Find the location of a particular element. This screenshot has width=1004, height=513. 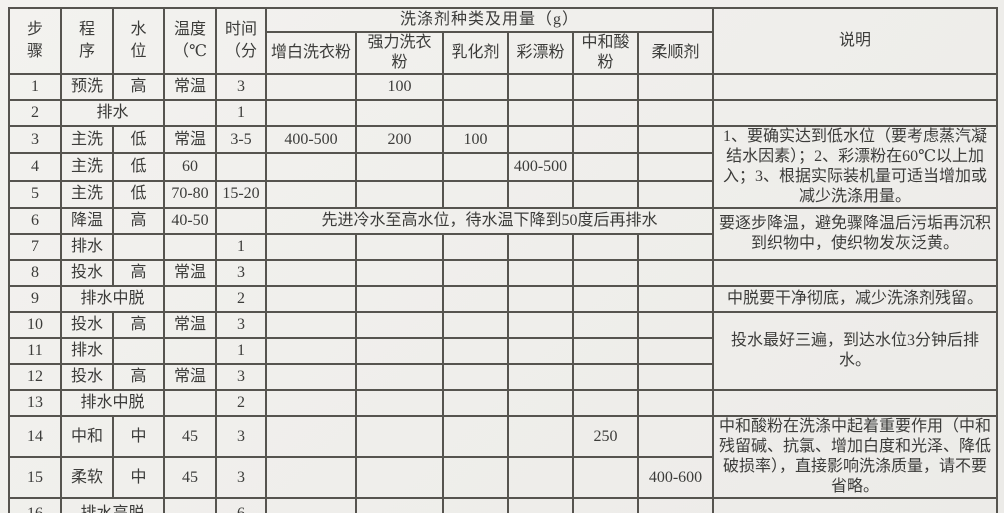

step-cell: 12 is located at coordinates (35, 377).